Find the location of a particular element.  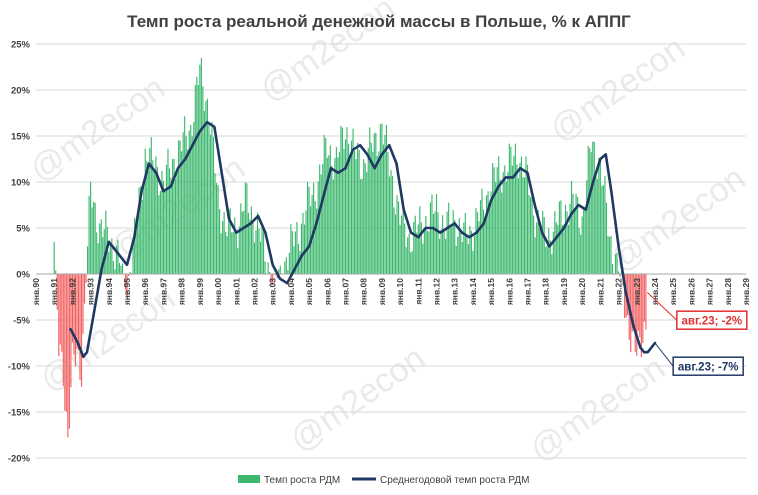

x-tick-label: янв.90 is located at coordinates (36, 291).